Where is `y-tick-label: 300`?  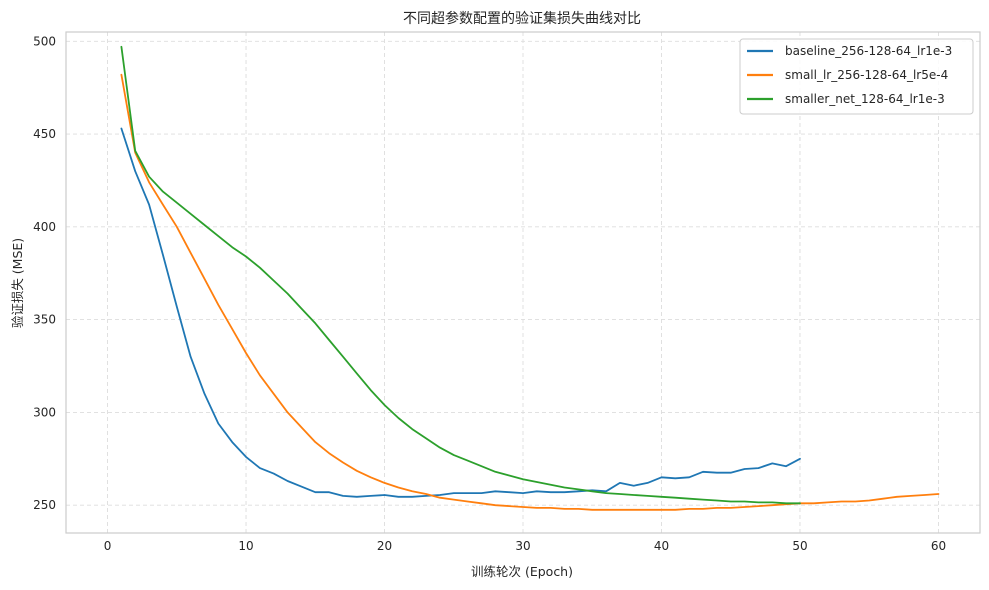 y-tick-label: 300 is located at coordinates (44, 412).